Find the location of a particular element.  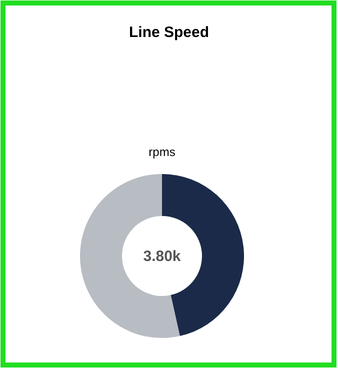

text: 3.80k is located at coordinates (162, 256).